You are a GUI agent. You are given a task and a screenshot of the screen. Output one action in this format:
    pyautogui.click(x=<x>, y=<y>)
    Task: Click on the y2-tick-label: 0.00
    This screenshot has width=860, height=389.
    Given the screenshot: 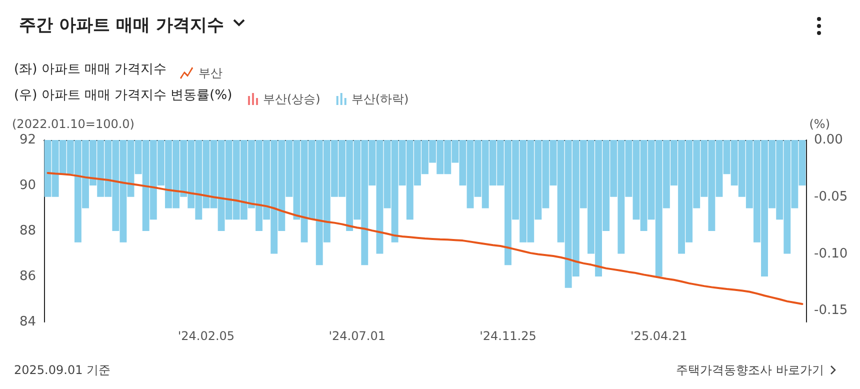 What is the action you would take?
    pyautogui.click(x=828, y=140)
    